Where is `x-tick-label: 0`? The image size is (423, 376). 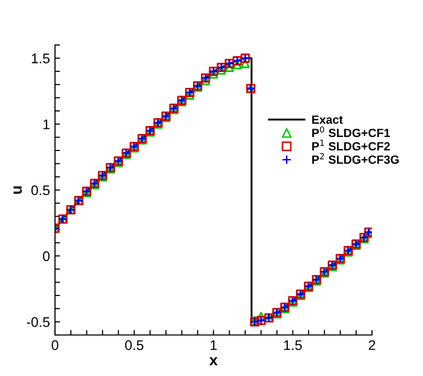
x-tick-label: 0 is located at coordinates (55, 345).